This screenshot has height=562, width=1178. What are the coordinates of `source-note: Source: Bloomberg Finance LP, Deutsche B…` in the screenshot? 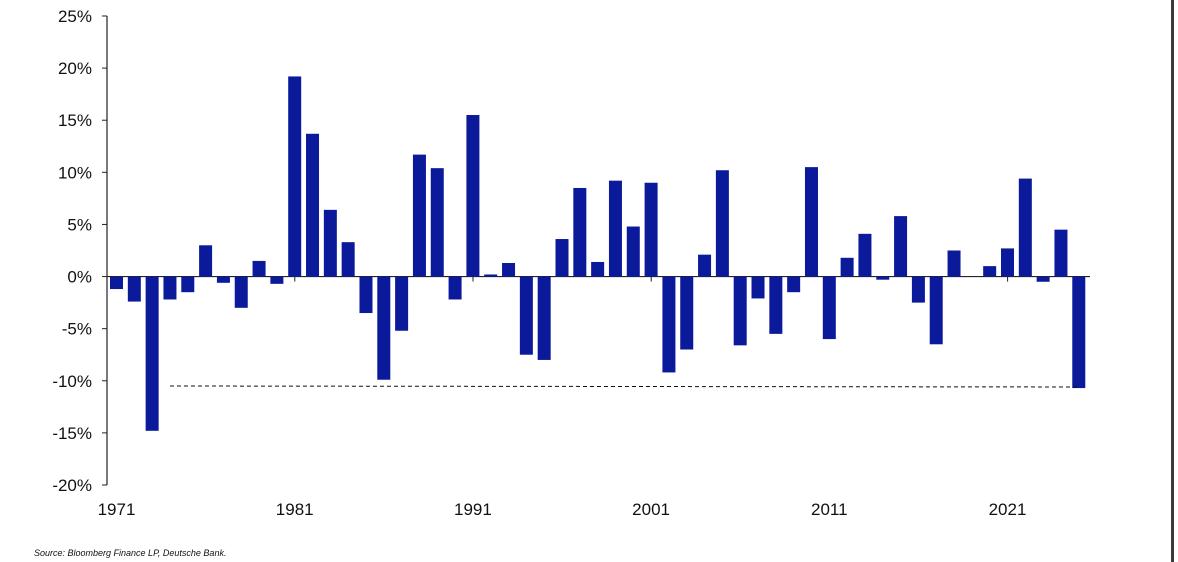 It's located at (130, 553).